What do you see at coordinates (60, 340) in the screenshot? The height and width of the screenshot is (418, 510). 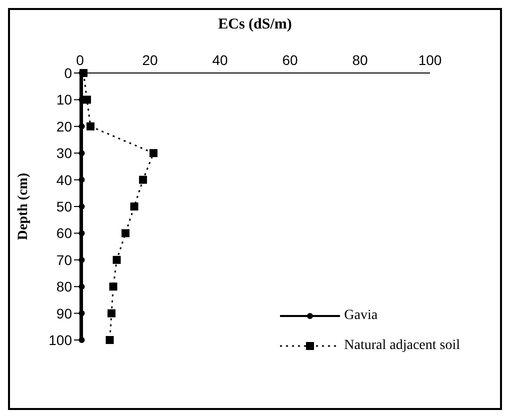 I see `y-tick-label: 100` at bounding box center [60, 340].